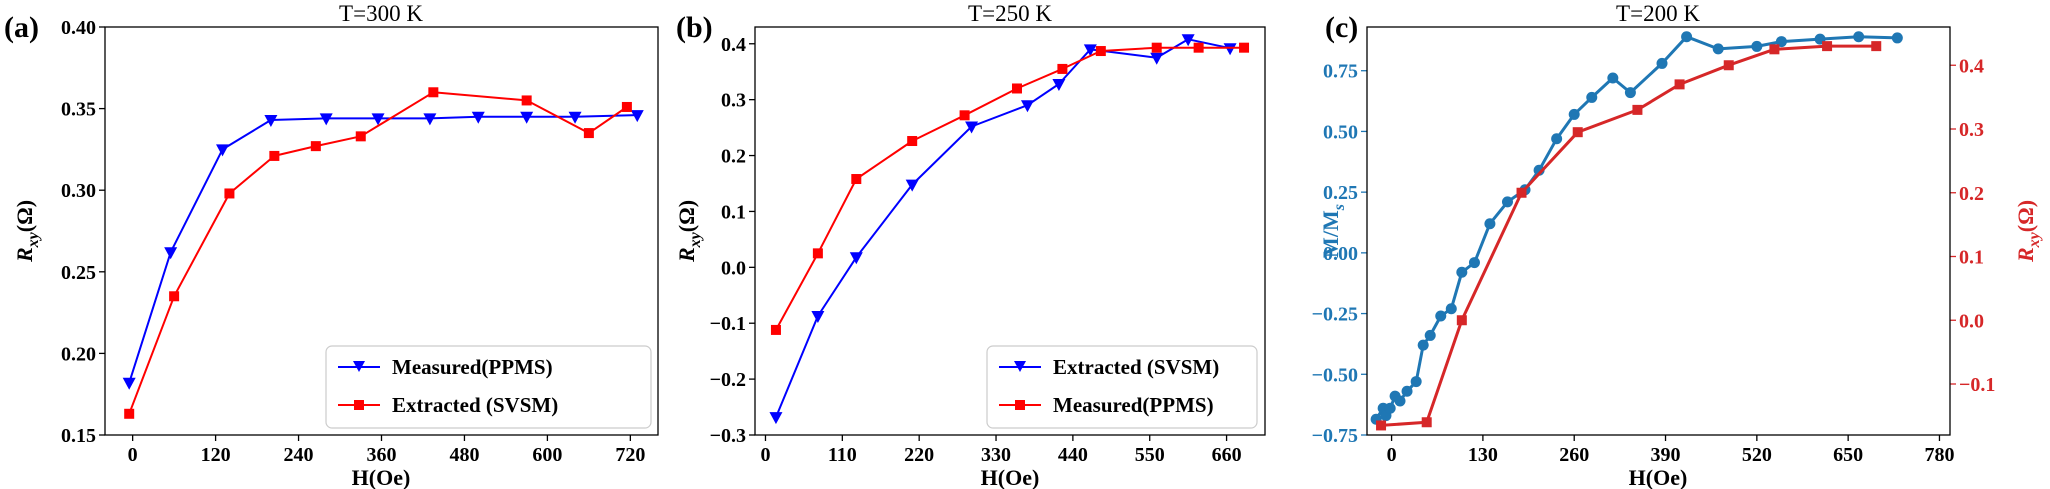 The image size is (2050, 489). What do you see at coordinates (299, 455) in the screenshot?
I see `panel-a-xtick-label: 240` at bounding box center [299, 455].